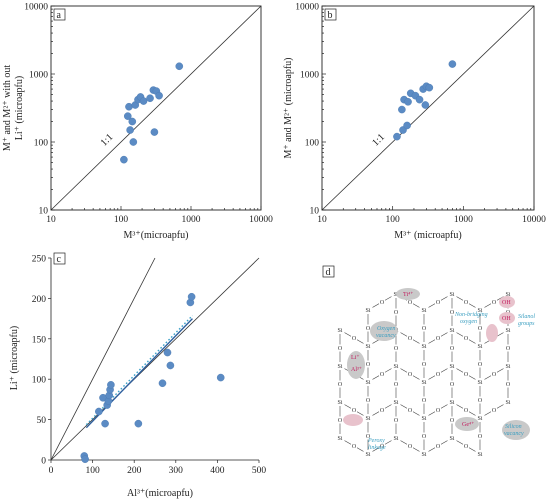 This screenshot has width=550, height=504. What do you see at coordinates (41, 144) in the screenshot?
I see `y-tick-label: 100` at bounding box center [41, 144].